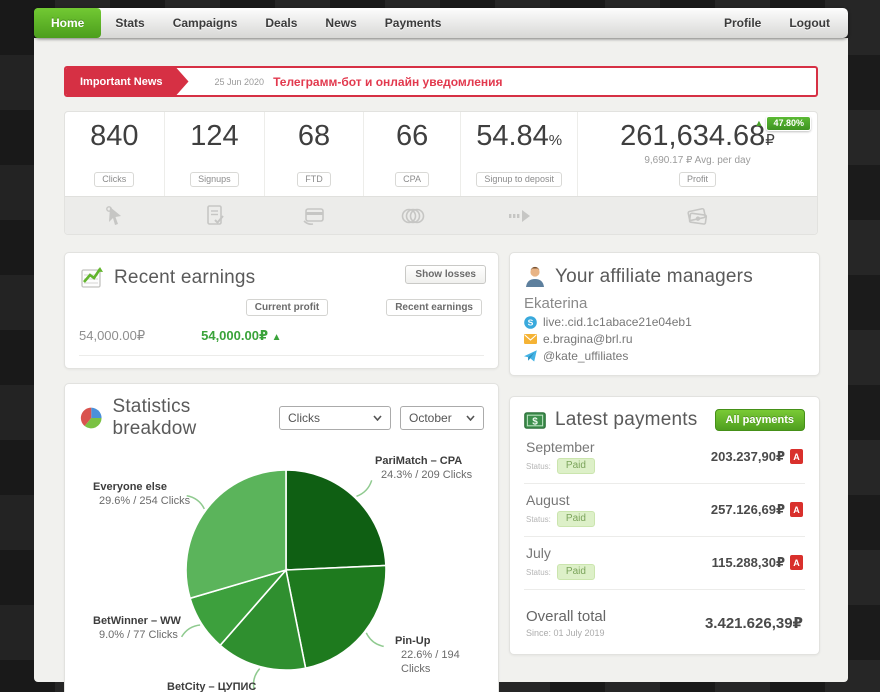 This screenshot has height=692, width=880. Describe the element at coordinates (127, 81) in the screenshot. I see `news-ribbon: Important News` at that location.